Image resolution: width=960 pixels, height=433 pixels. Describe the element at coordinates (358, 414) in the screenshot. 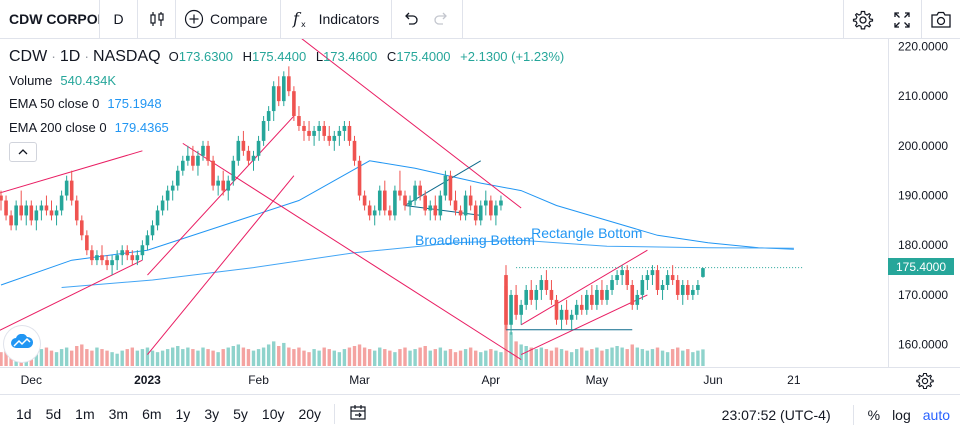

I see `goto-date-button` at that location.